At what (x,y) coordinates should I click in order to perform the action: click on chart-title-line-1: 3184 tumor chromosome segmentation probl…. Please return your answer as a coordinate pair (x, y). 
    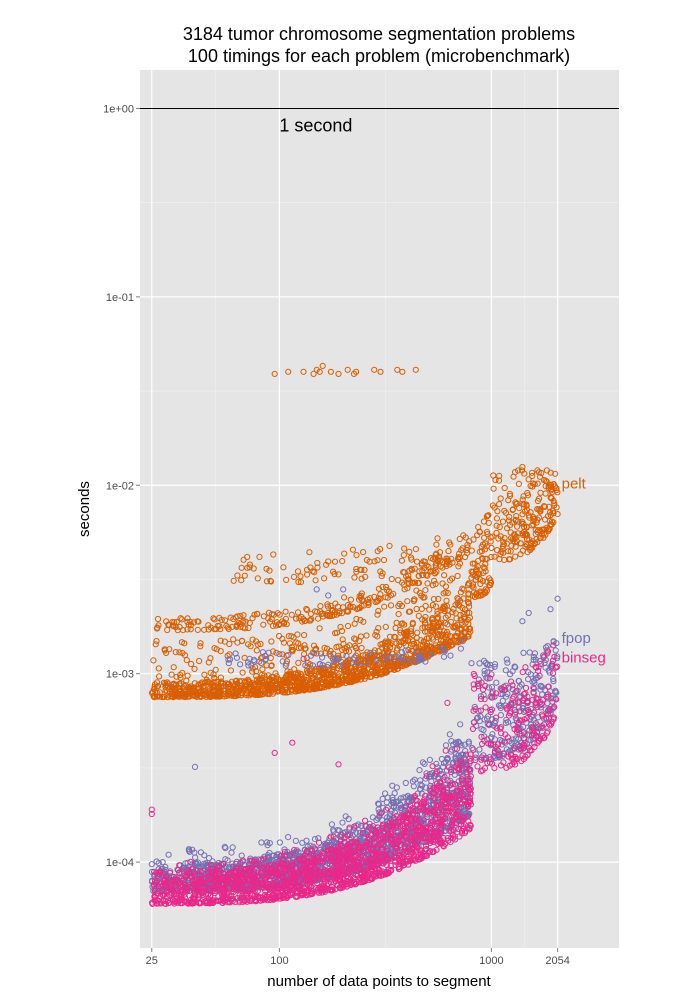
    Looking at the image, I should click on (379, 34).